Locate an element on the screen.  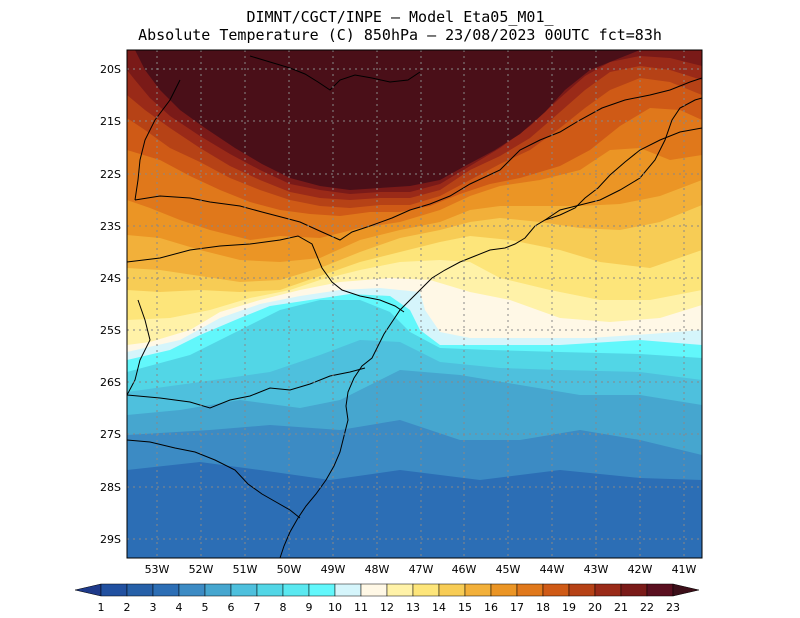
lon-label: 41W is located at coordinates (684, 569).